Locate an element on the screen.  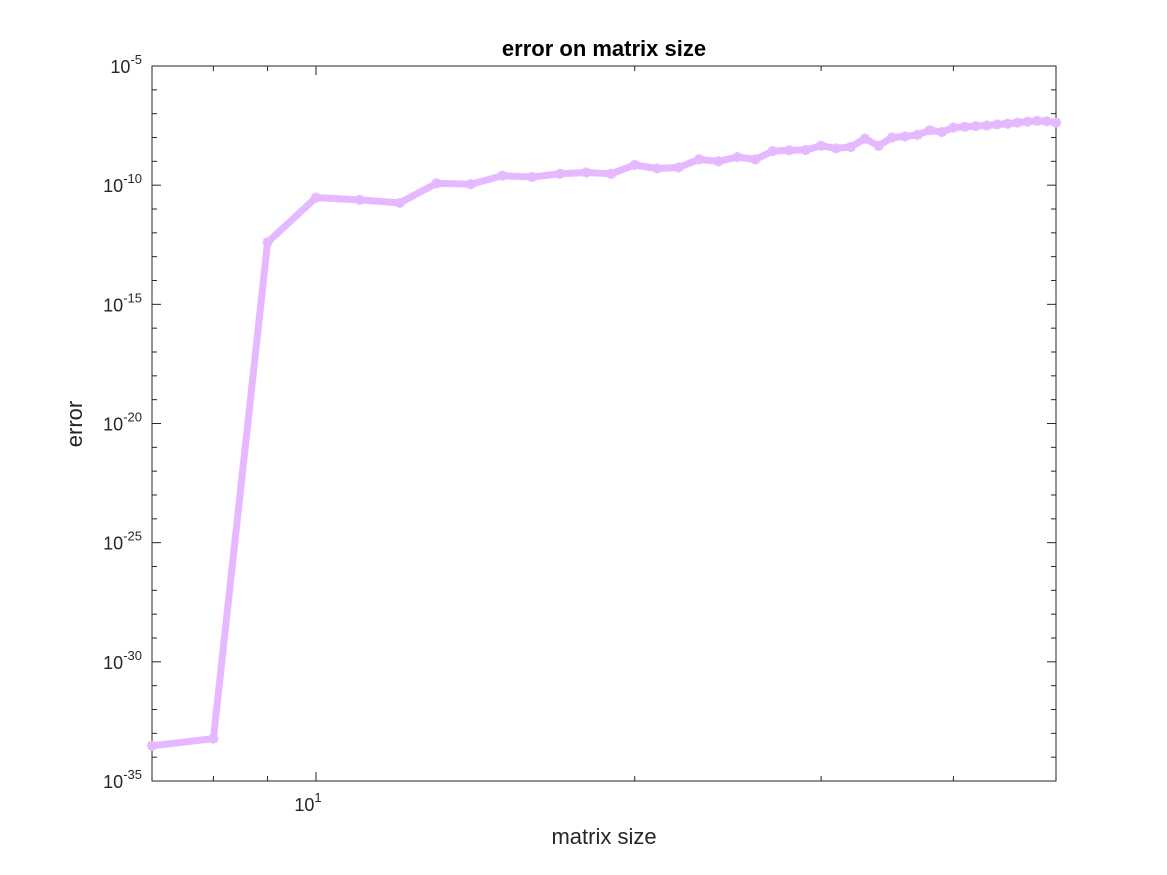
y-tick-label: 10-15 is located at coordinates (122, 302).